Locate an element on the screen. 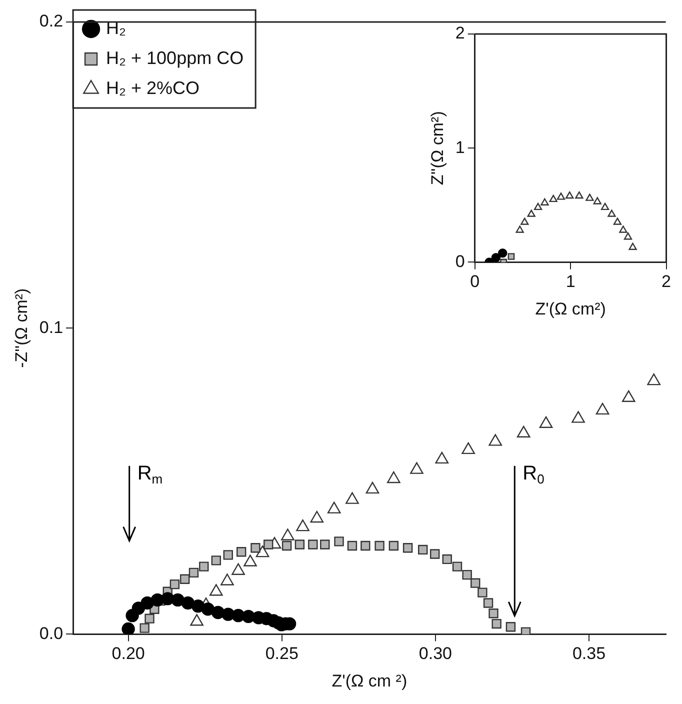 This screenshot has width=682, height=704. x-tick-label: 0.20 is located at coordinates (128, 654).